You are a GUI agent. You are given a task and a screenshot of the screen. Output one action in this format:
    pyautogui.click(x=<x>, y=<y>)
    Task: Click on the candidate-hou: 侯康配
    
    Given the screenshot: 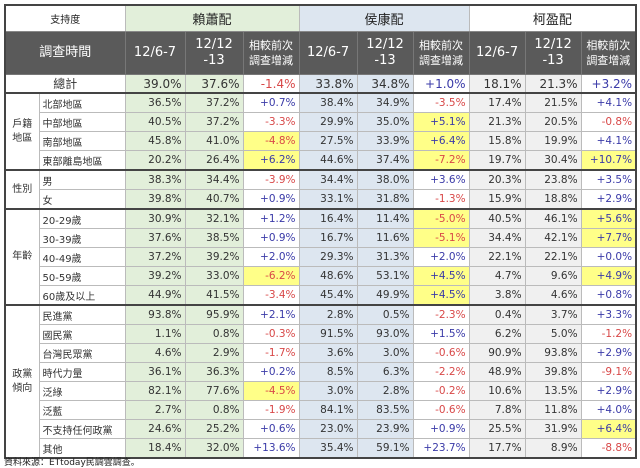 What is the action you would take?
    pyautogui.click(x=384, y=18)
    